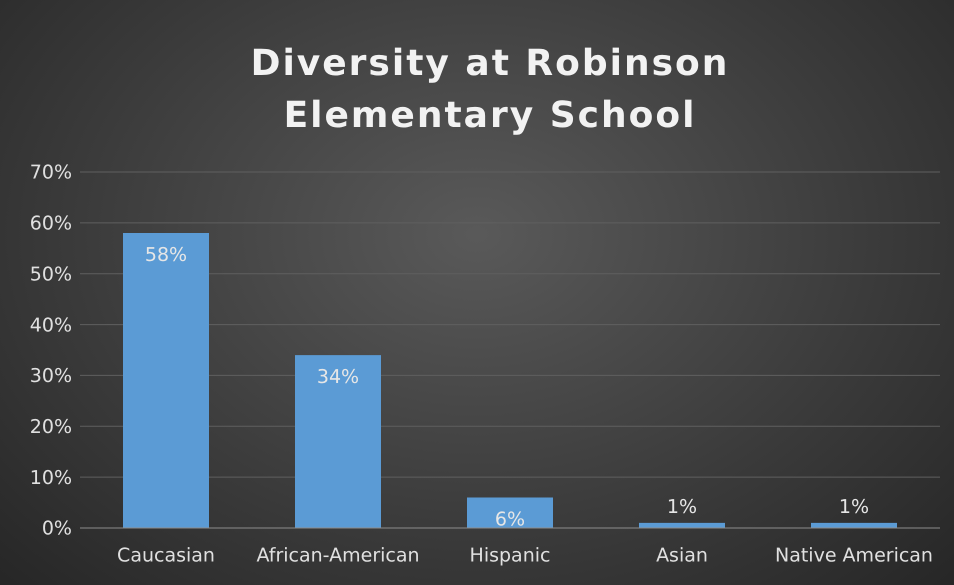 This screenshot has width=954, height=585. What do you see at coordinates (51, 274) in the screenshot?
I see `y-tick-label: 50%` at bounding box center [51, 274].